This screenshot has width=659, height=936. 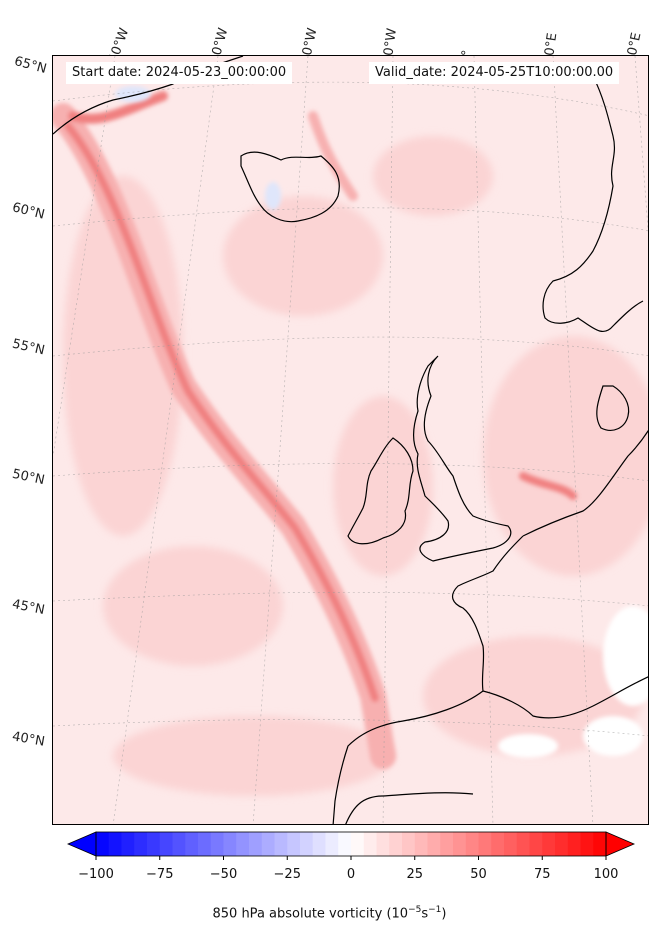 I want to click on colorbar-tick-label: −50, so click(x=223, y=874).